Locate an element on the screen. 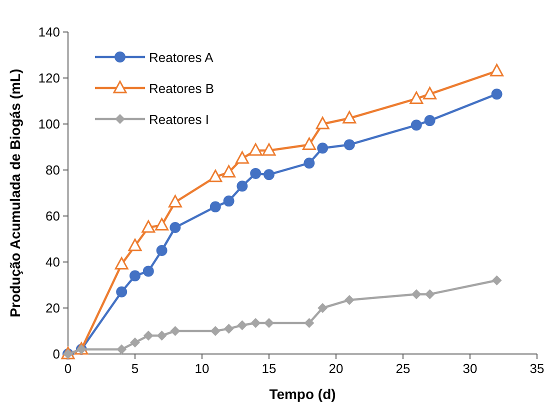 The image size is (545, 409). x-tick-label: 10 is located at coordinates (202, 368).